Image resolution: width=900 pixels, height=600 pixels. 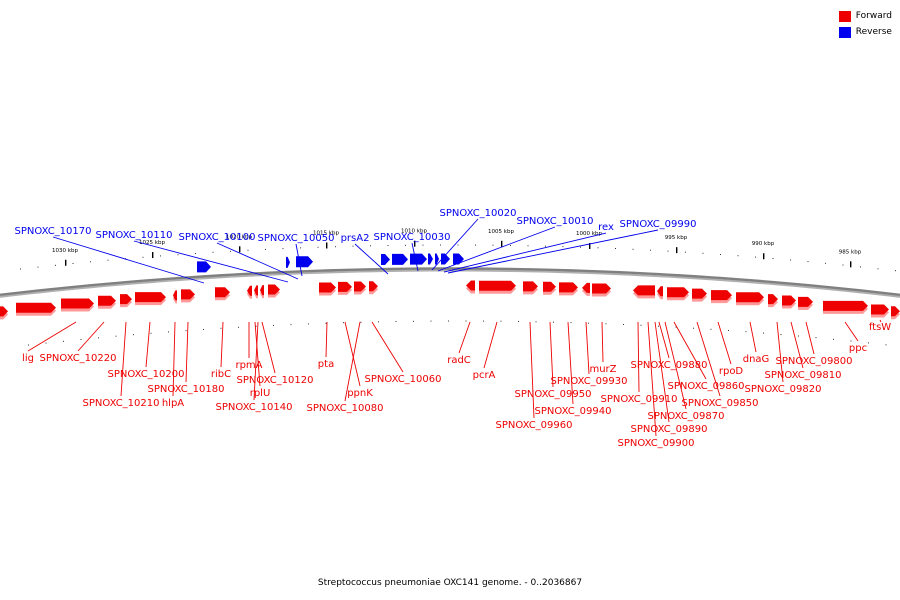 What do you see at coordinates (484, 375) in the screenshot?
I see `forward-gene-label: pcrA` at bounding box center [484, 375].